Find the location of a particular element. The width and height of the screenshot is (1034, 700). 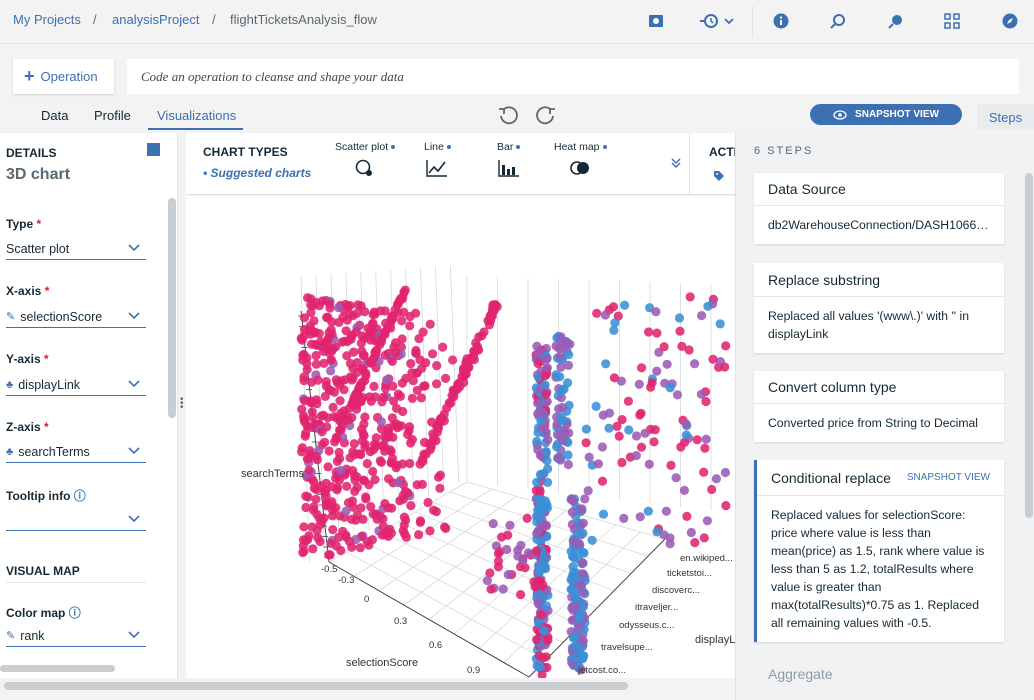

tab-data: Data is located at coordinates (55, 115).